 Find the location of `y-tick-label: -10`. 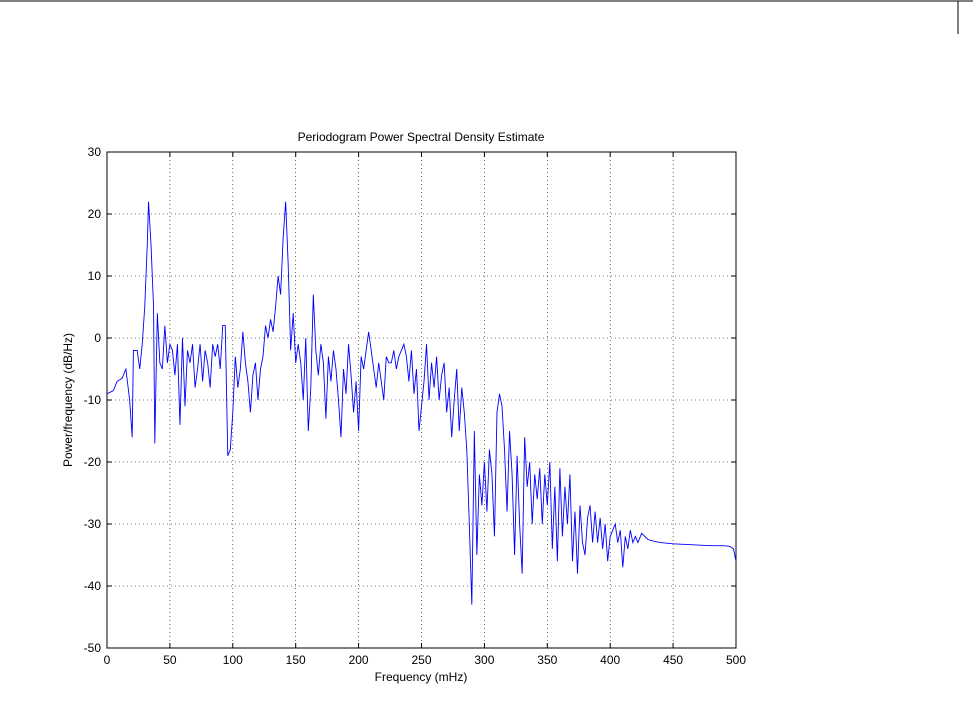

y-tick-label: -10 is located at coordinates (93, 400).